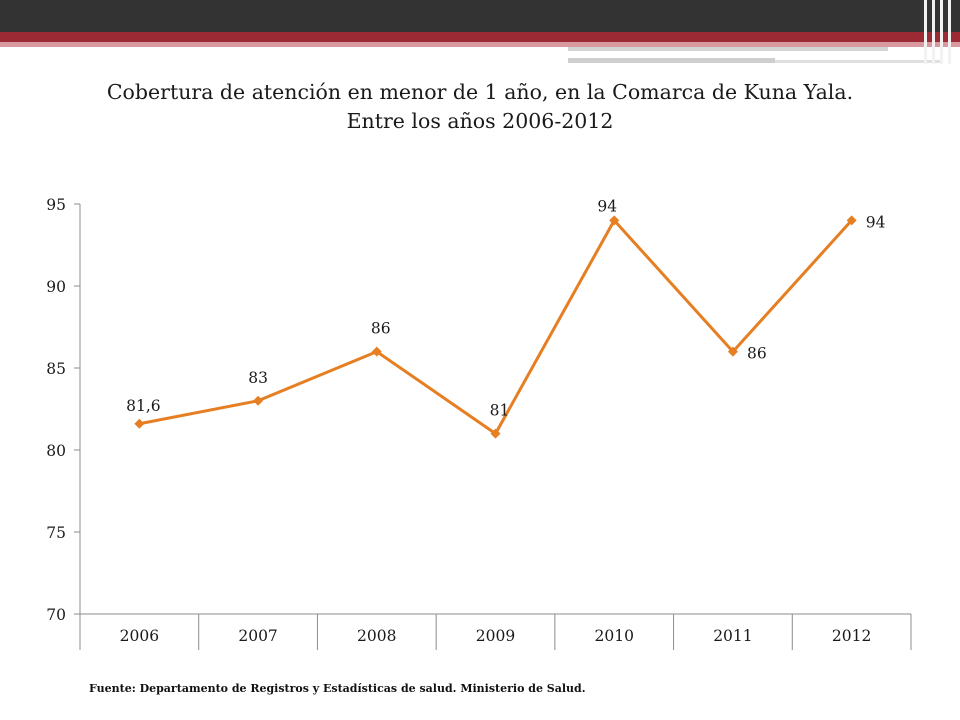  What do you see at coordinates (500, 411) in the screenshot?
I see `data-label: 81` at bounding box center [500, 411].